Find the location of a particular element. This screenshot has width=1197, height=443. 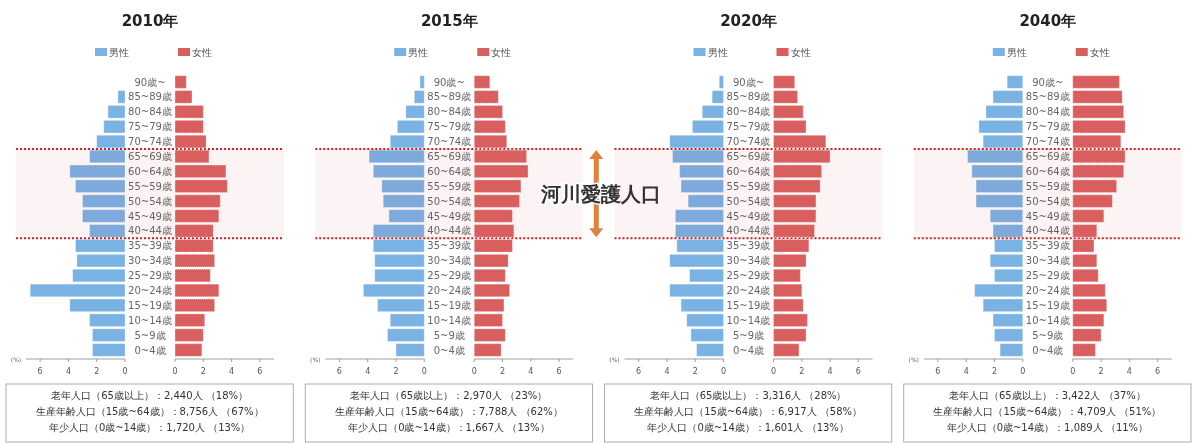

chart-title: 2015年 is located at coordinates (449, 21).